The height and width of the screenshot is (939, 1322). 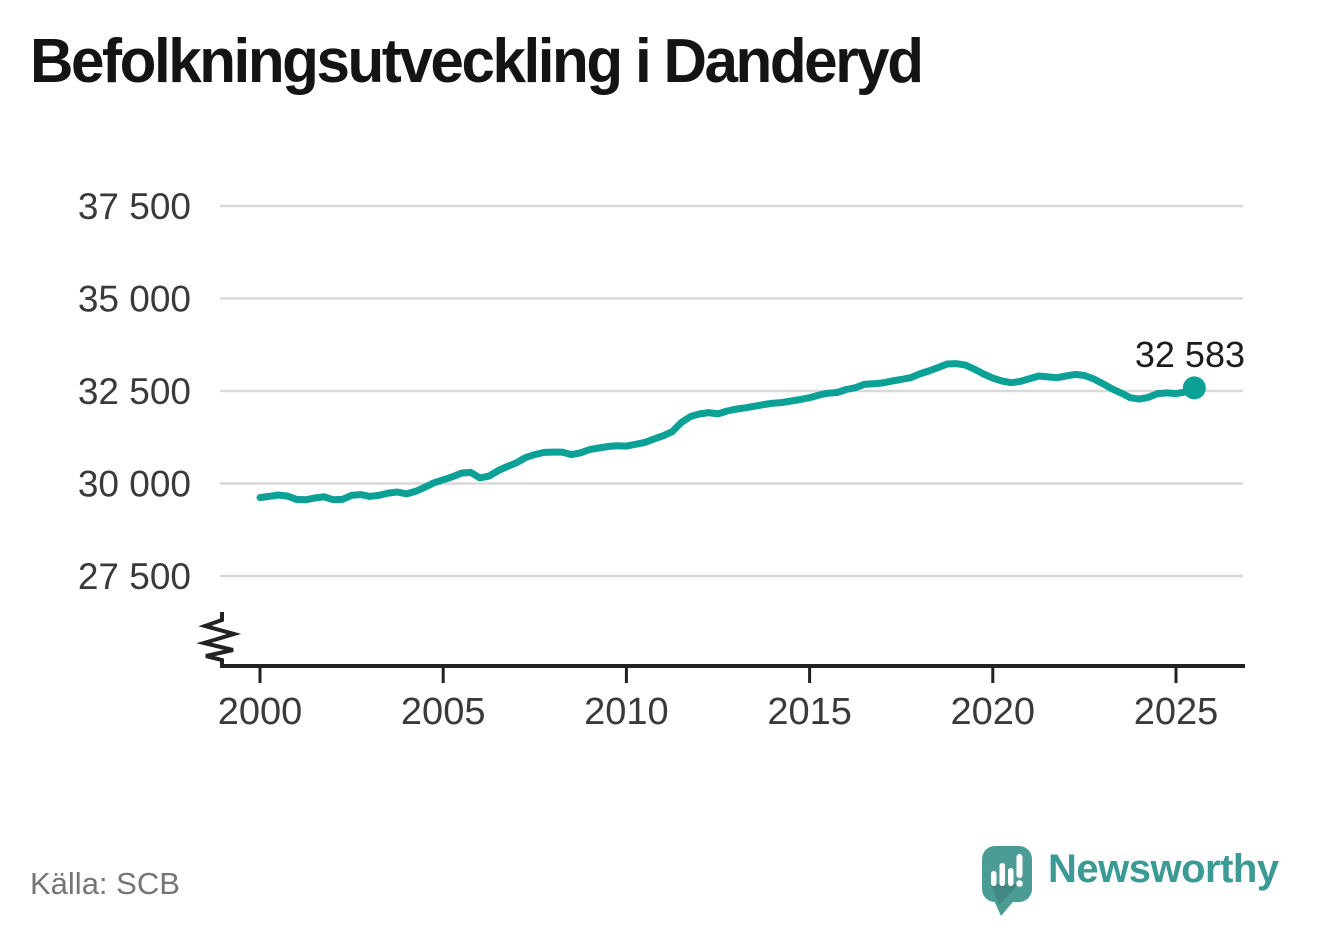 I want to click on population-series-line, so click(x=731, y=432).